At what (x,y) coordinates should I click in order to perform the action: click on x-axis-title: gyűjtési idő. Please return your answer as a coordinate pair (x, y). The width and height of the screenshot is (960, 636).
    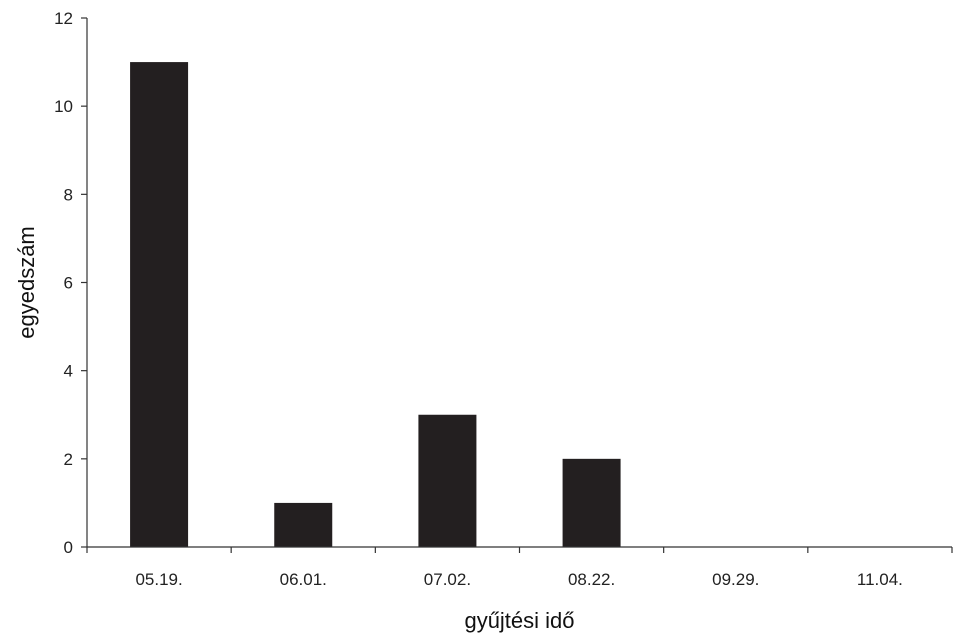
    Looking at the image, I should click on (519, 620).